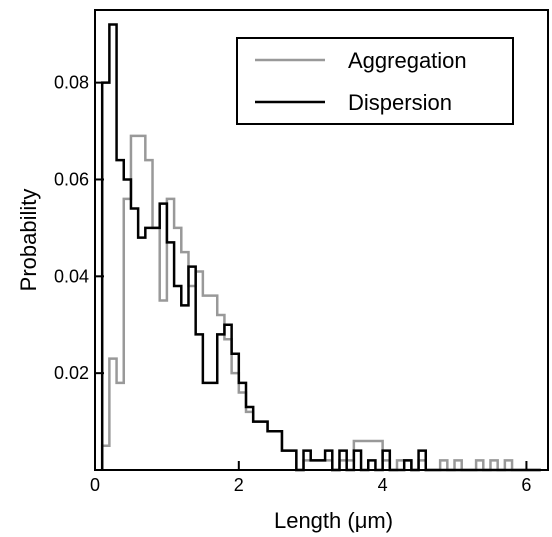  Describe the element at coordinates (95, 485) in the screenshot. I see `x-tick-label: 0` at that location.